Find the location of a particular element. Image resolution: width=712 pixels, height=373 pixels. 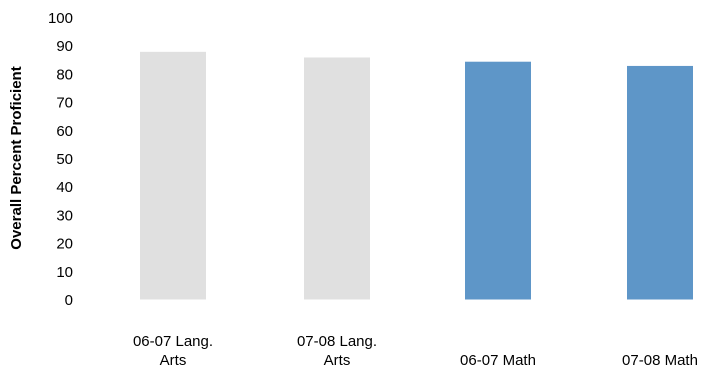

y-tick-label-60: 60 is located at coordinates (64, 131).